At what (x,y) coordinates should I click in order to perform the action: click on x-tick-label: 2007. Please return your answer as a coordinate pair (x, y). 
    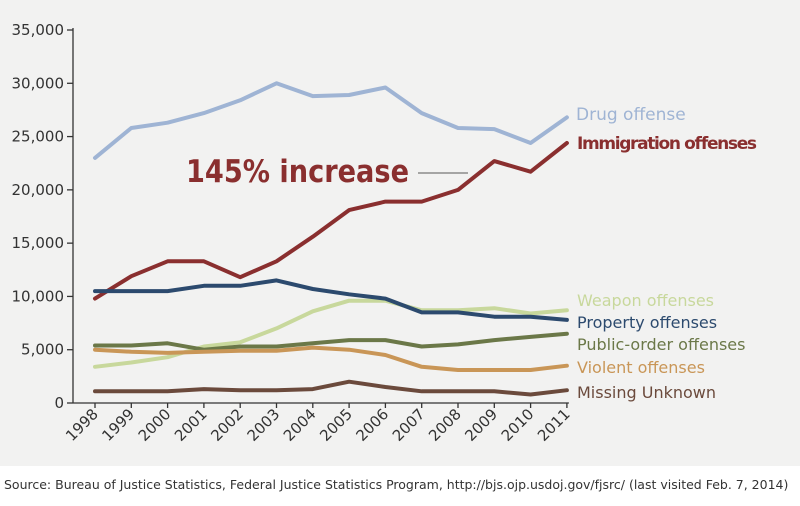
    Looking at the image, I should click on (409, 425).